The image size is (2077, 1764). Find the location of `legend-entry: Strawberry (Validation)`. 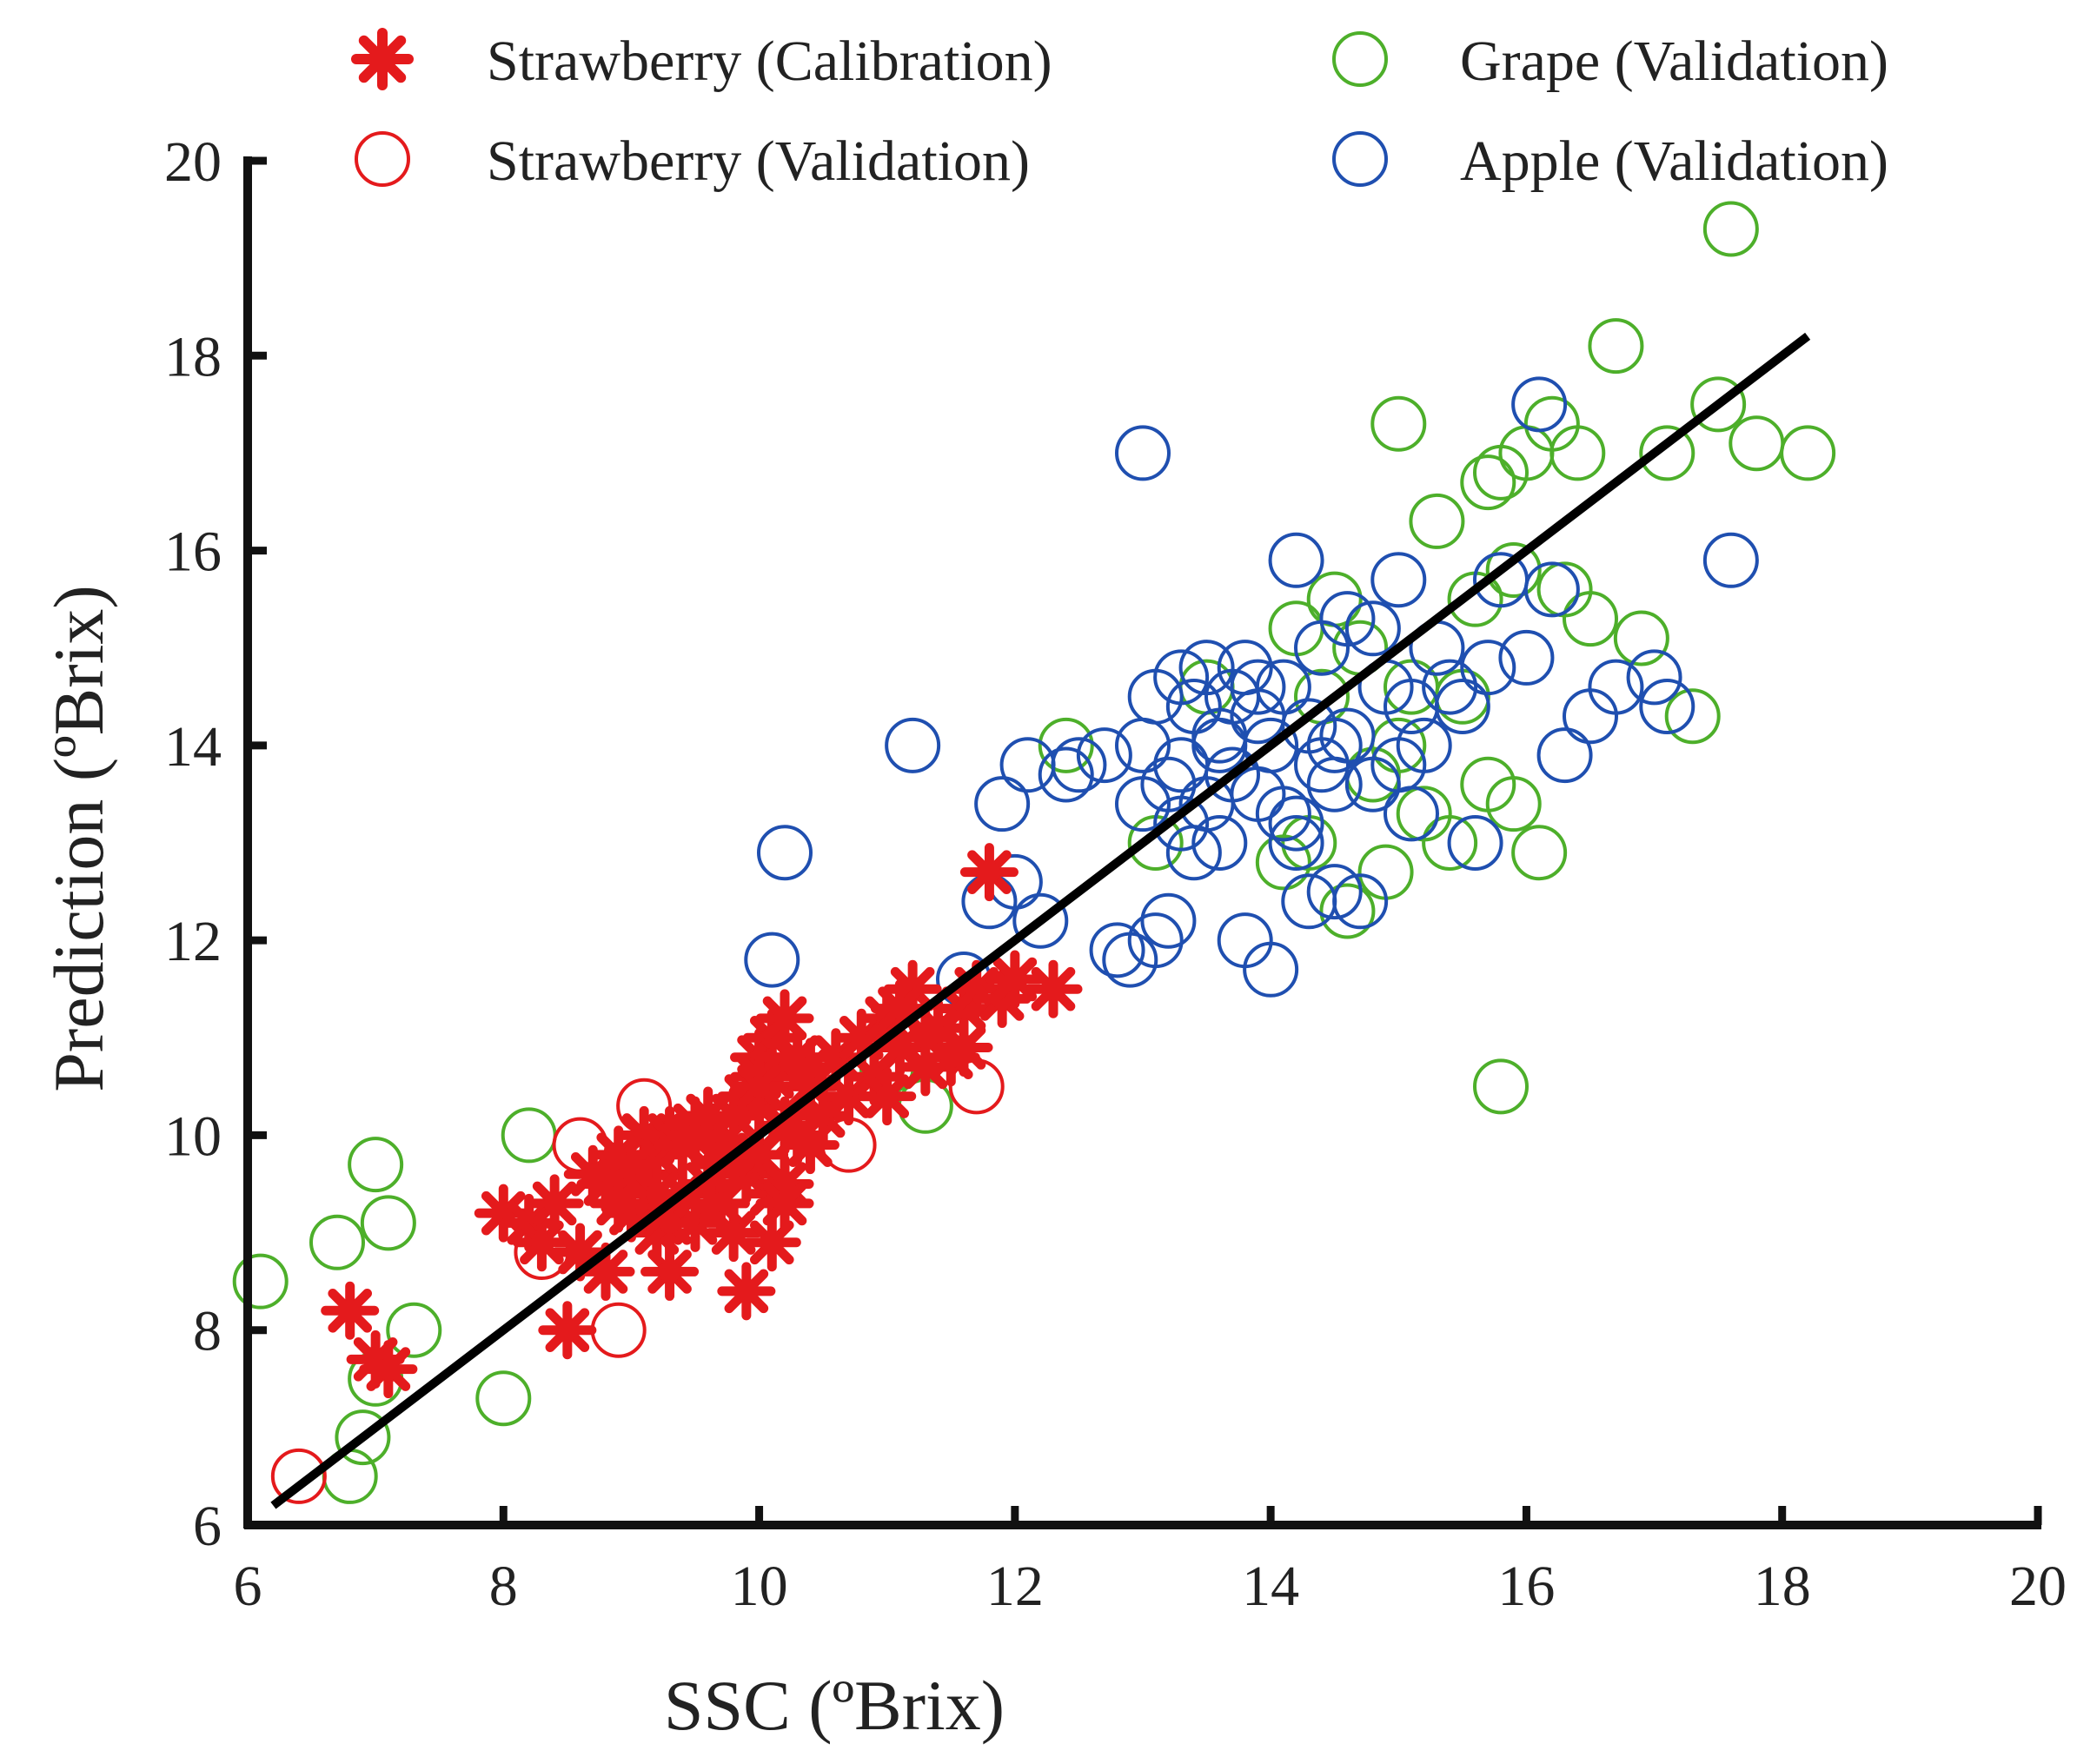

legend-entry: Strawberry (Validation) is located at coordinates (692, 161).